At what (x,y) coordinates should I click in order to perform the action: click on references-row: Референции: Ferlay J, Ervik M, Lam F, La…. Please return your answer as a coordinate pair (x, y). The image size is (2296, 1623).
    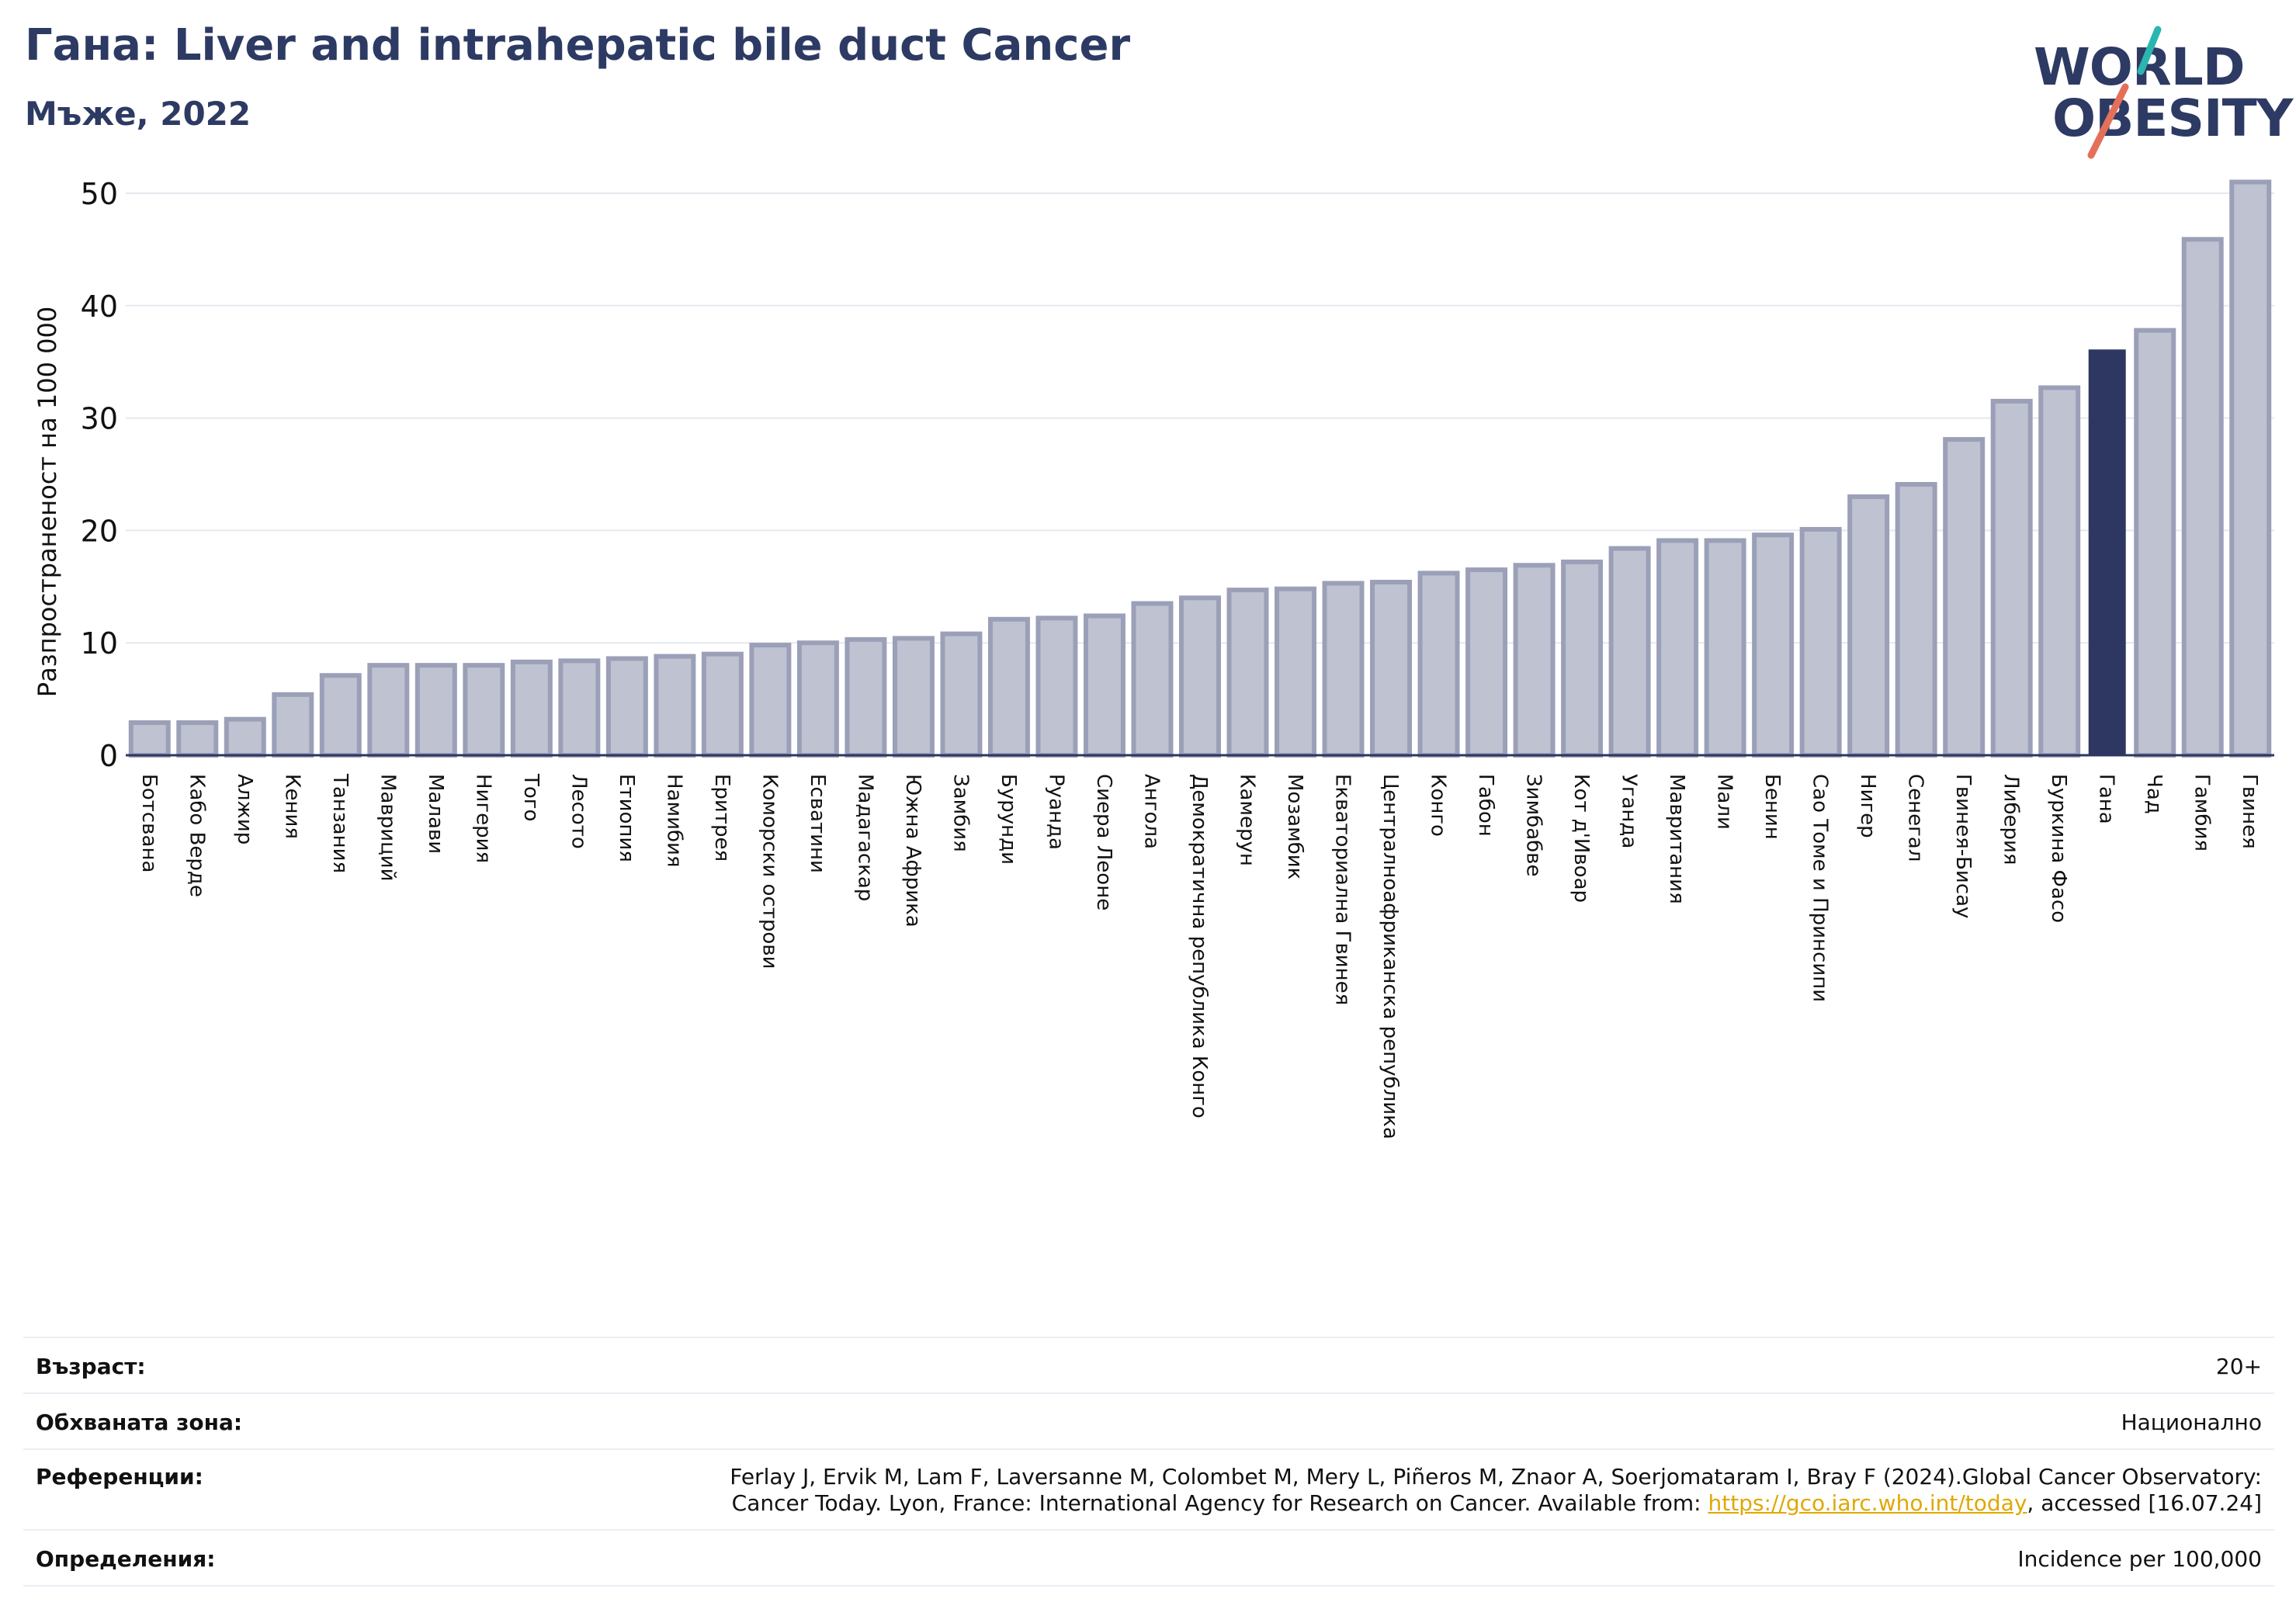
    Looking at the image, I should click on (1148, 1488).